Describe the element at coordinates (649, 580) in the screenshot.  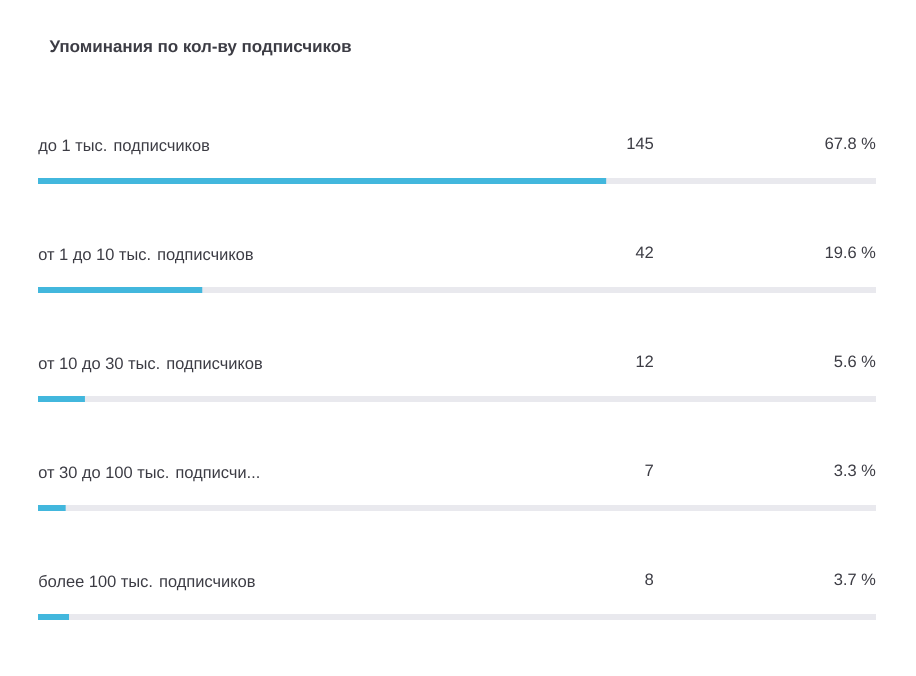
I see `annotation: 8` at that location.